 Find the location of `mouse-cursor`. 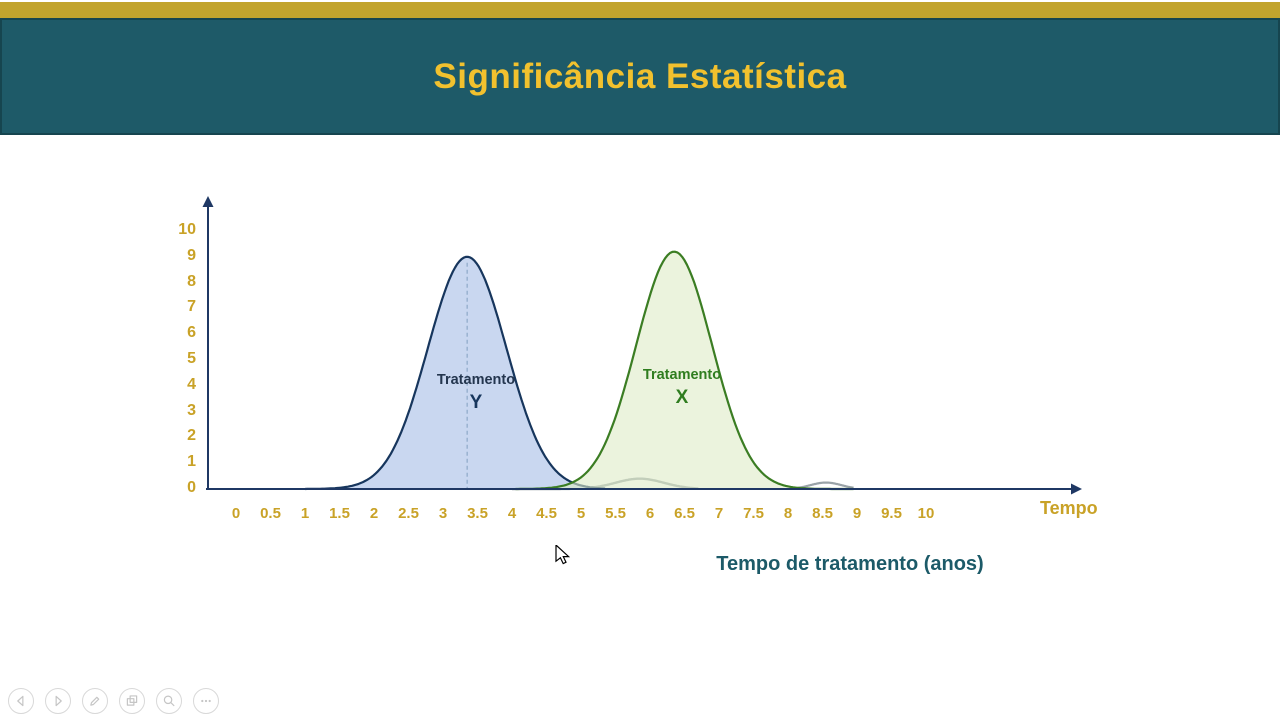

mouse-cursor is located at coordinates (563, 555).